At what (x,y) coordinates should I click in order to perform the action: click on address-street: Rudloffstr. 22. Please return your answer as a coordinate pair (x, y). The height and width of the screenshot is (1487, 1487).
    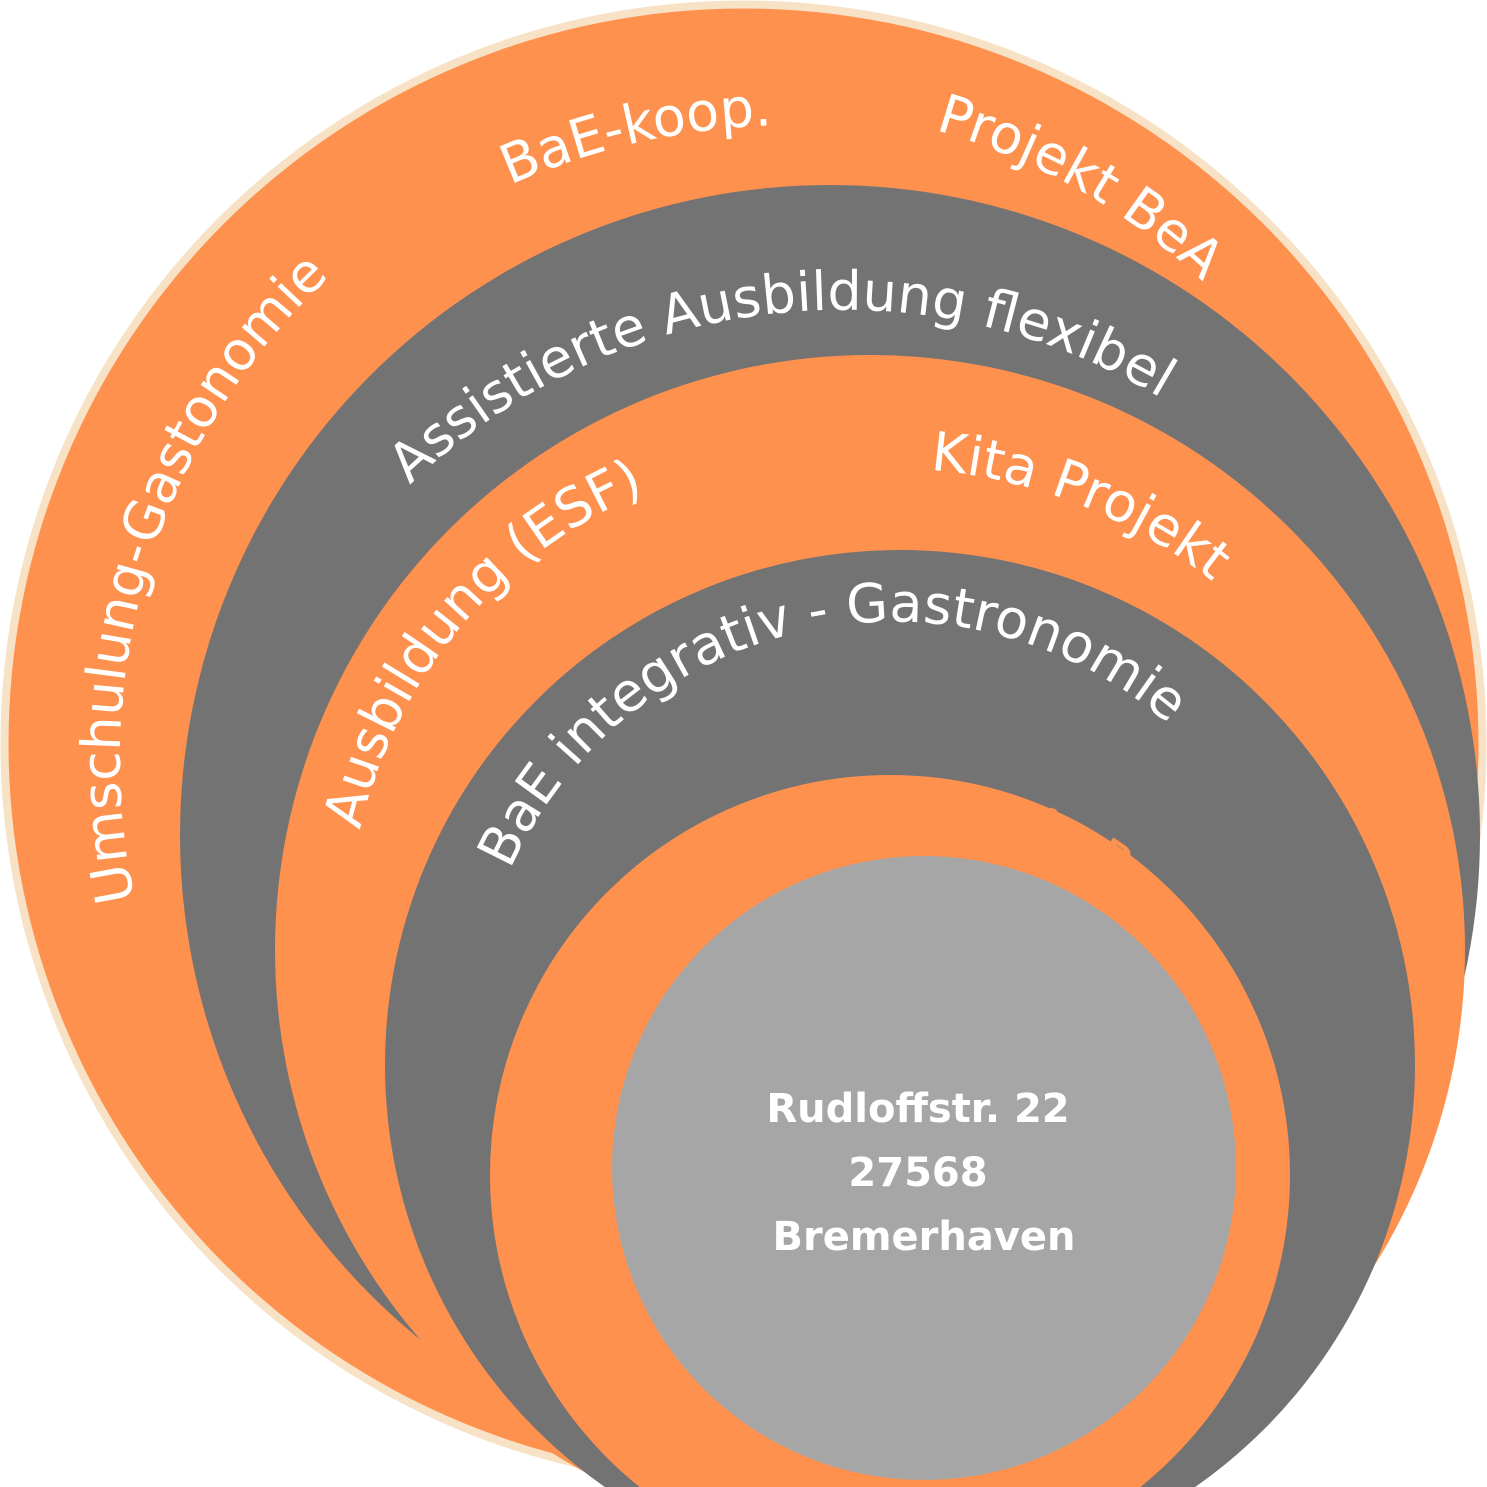
    Looking at the image, I should click on (917, 1109).